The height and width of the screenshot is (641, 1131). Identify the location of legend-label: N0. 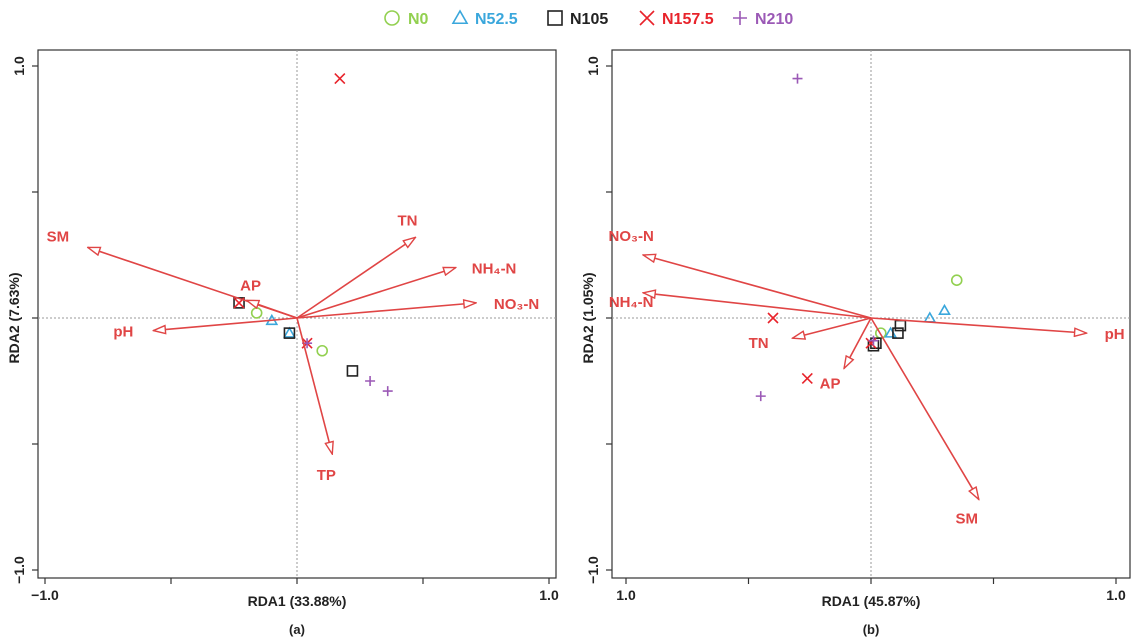
(418, 19).